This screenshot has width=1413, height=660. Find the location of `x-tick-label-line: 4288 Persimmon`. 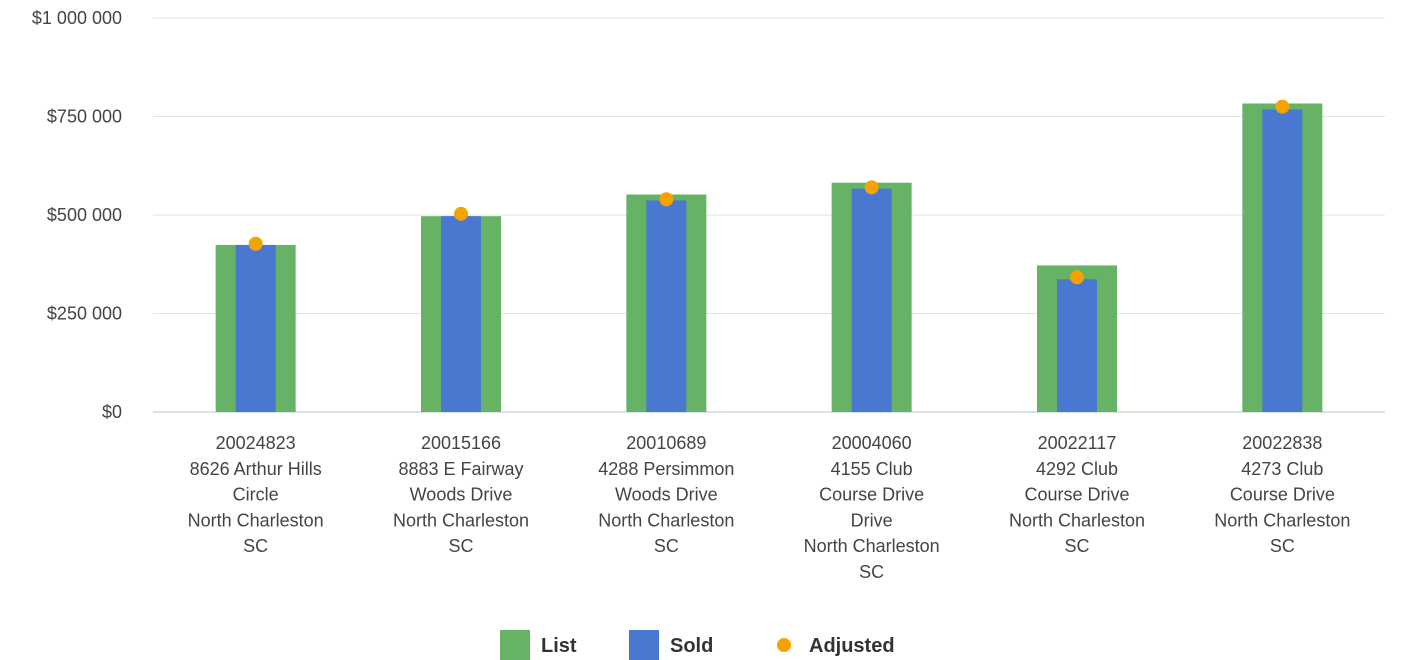

x-tick-label-line: 4288 Persimmon is located at coordinates (666, 469).